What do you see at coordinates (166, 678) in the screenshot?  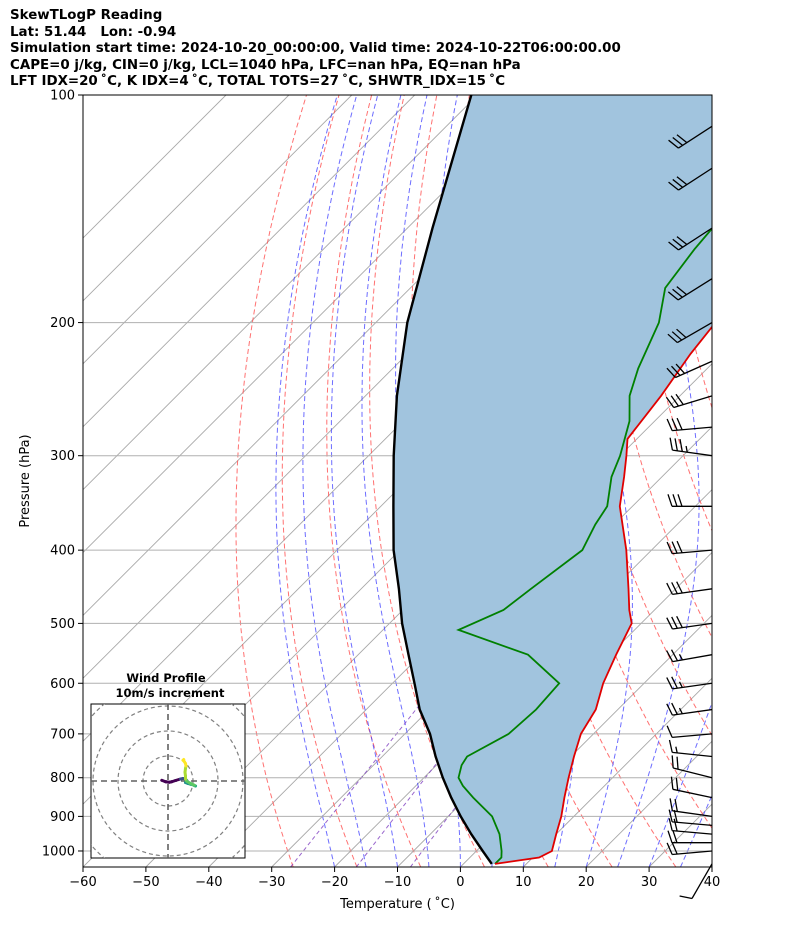 I see `hodograph-title: Wind Profile` at bounding box center [166, 678].